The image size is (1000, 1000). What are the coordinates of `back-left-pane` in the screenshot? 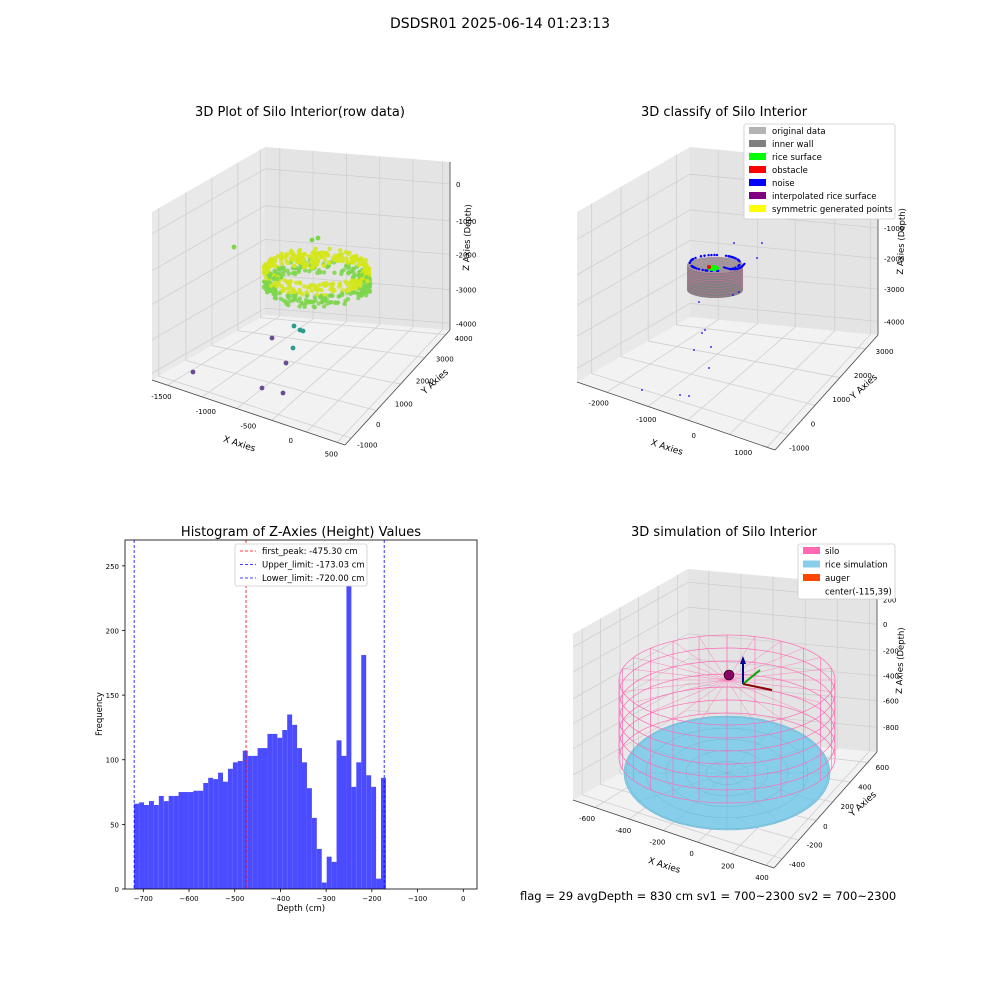 It's located at (633, 264).